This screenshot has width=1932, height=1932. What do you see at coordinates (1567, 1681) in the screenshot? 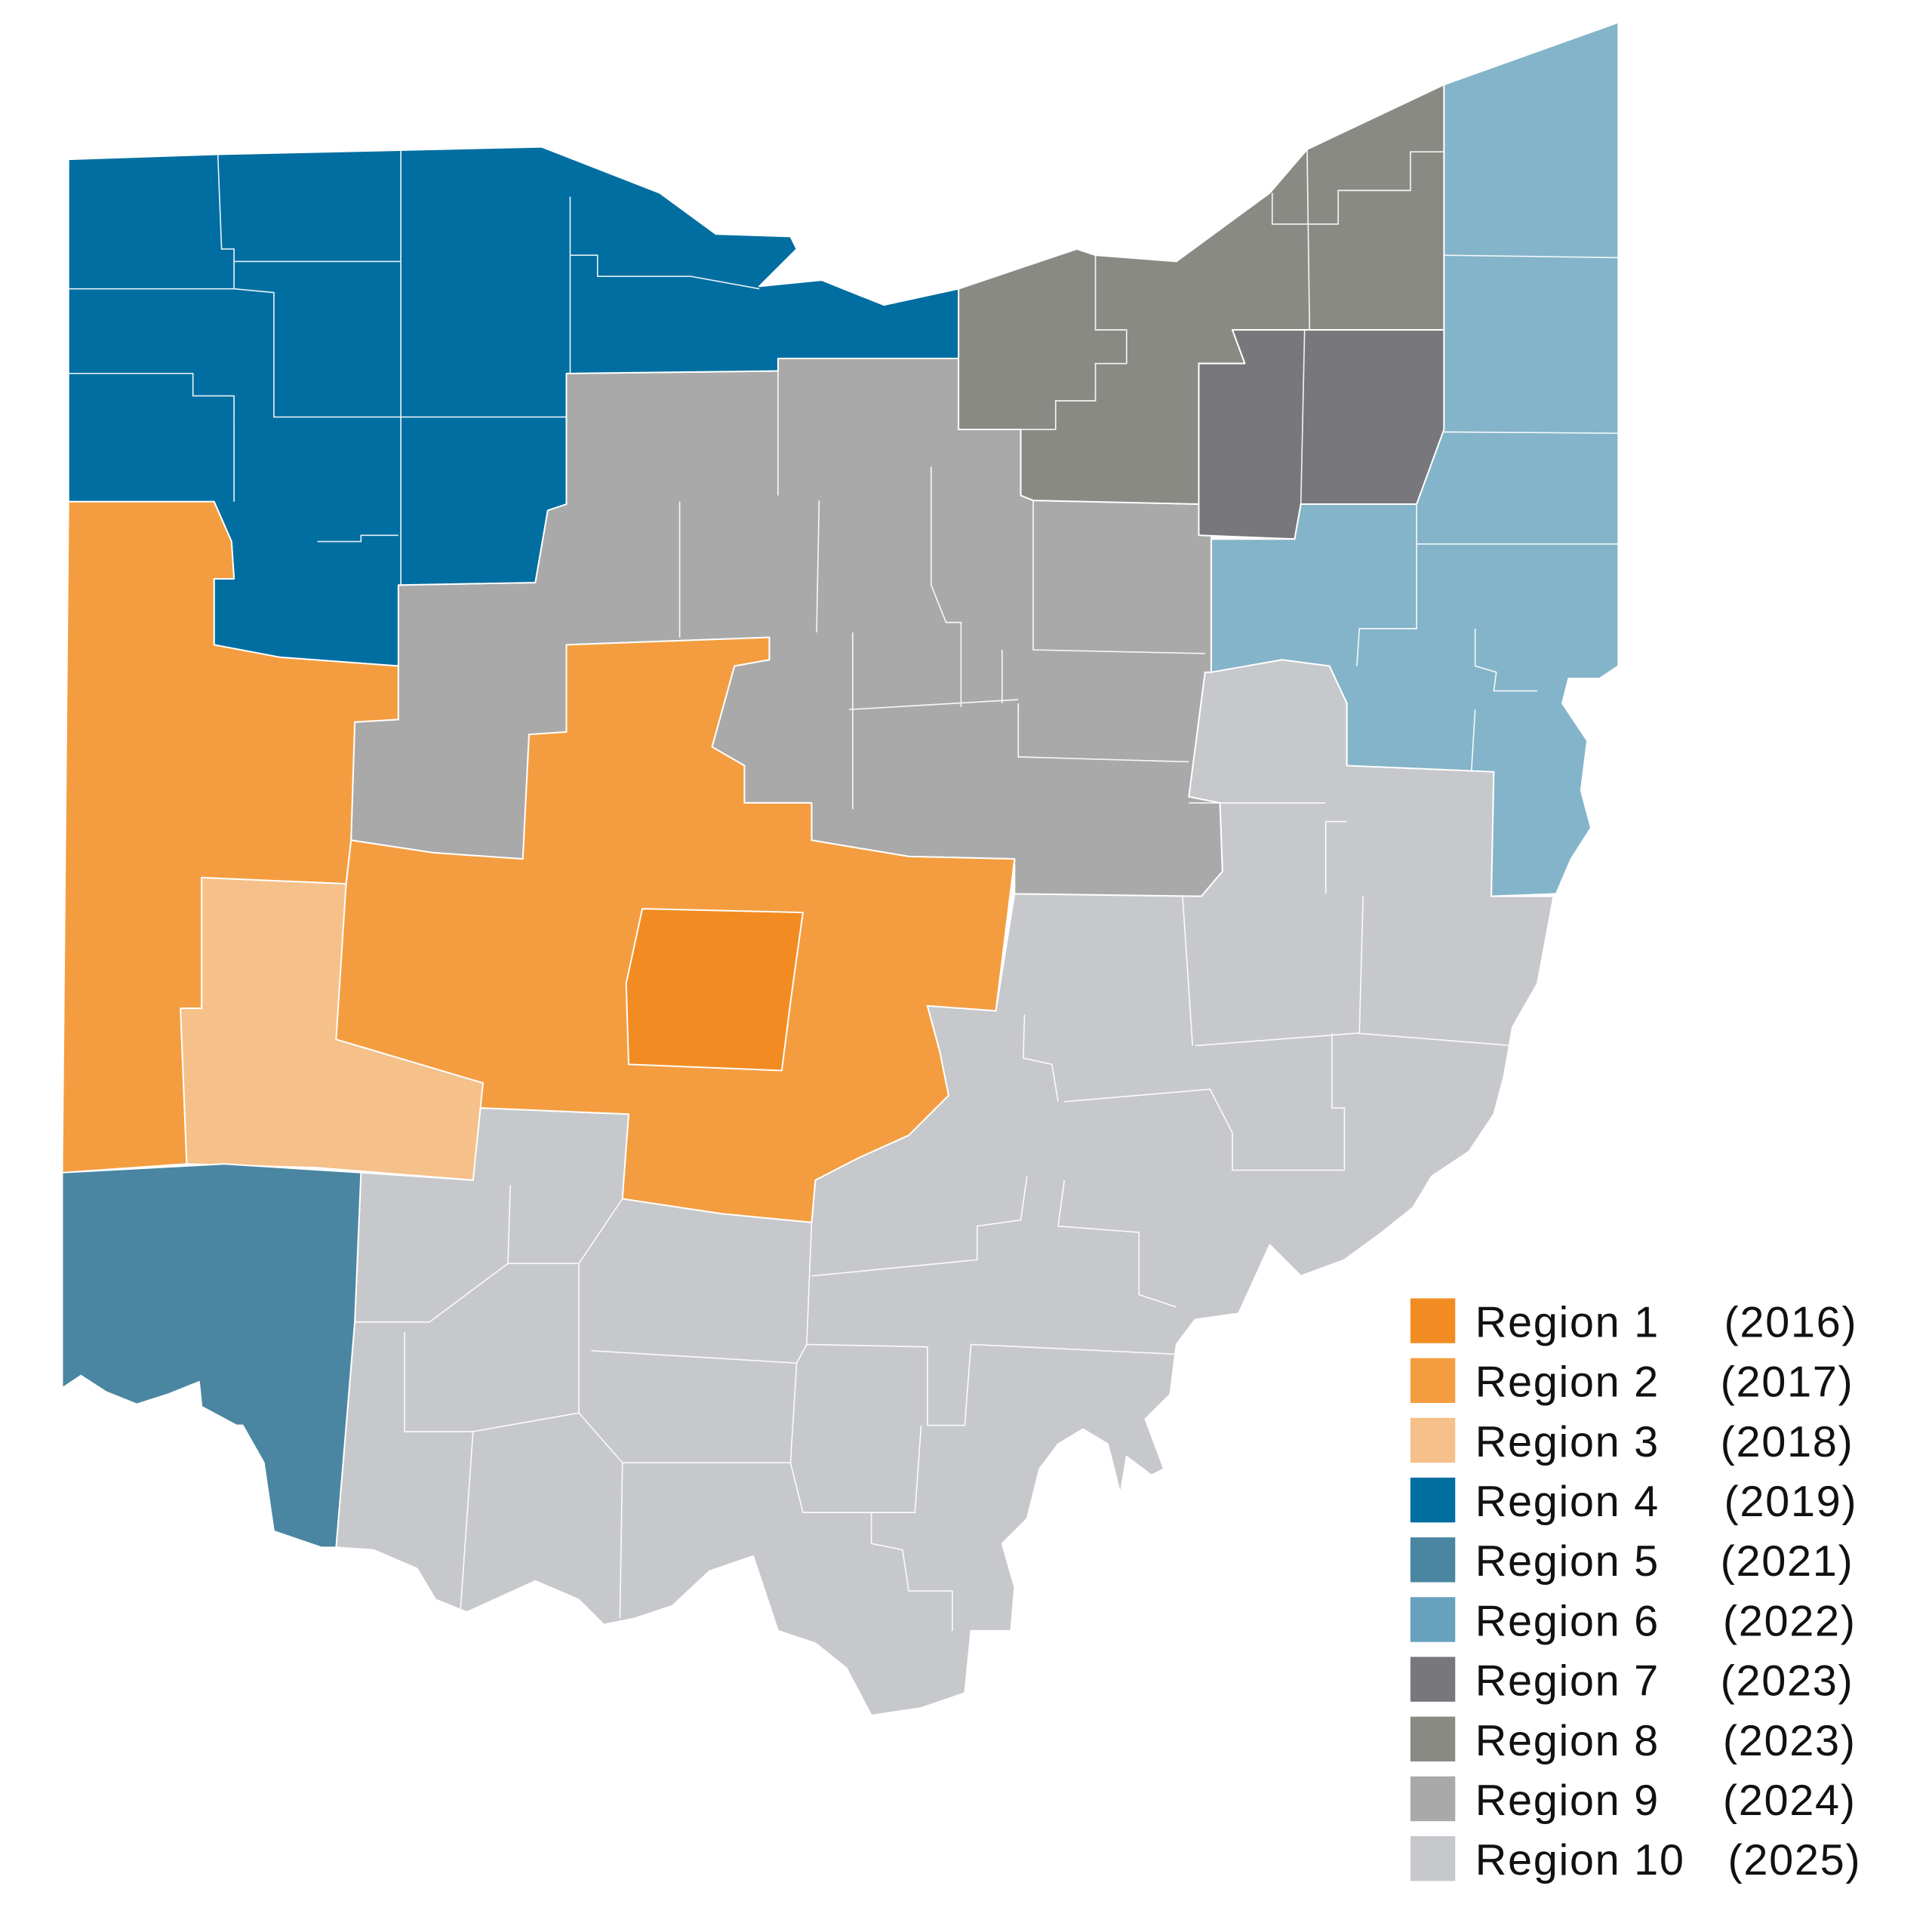
I see `legend-label: Region 7` at bounding box center [1567, 1681].